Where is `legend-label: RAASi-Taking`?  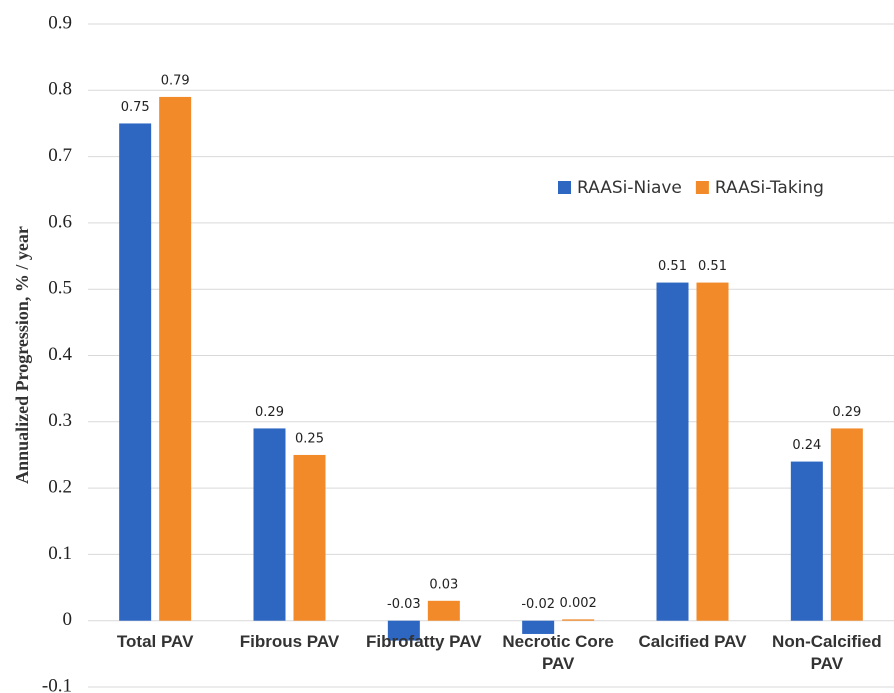
legend-label: RAASi-Taking is located at coordinates (769, 188).